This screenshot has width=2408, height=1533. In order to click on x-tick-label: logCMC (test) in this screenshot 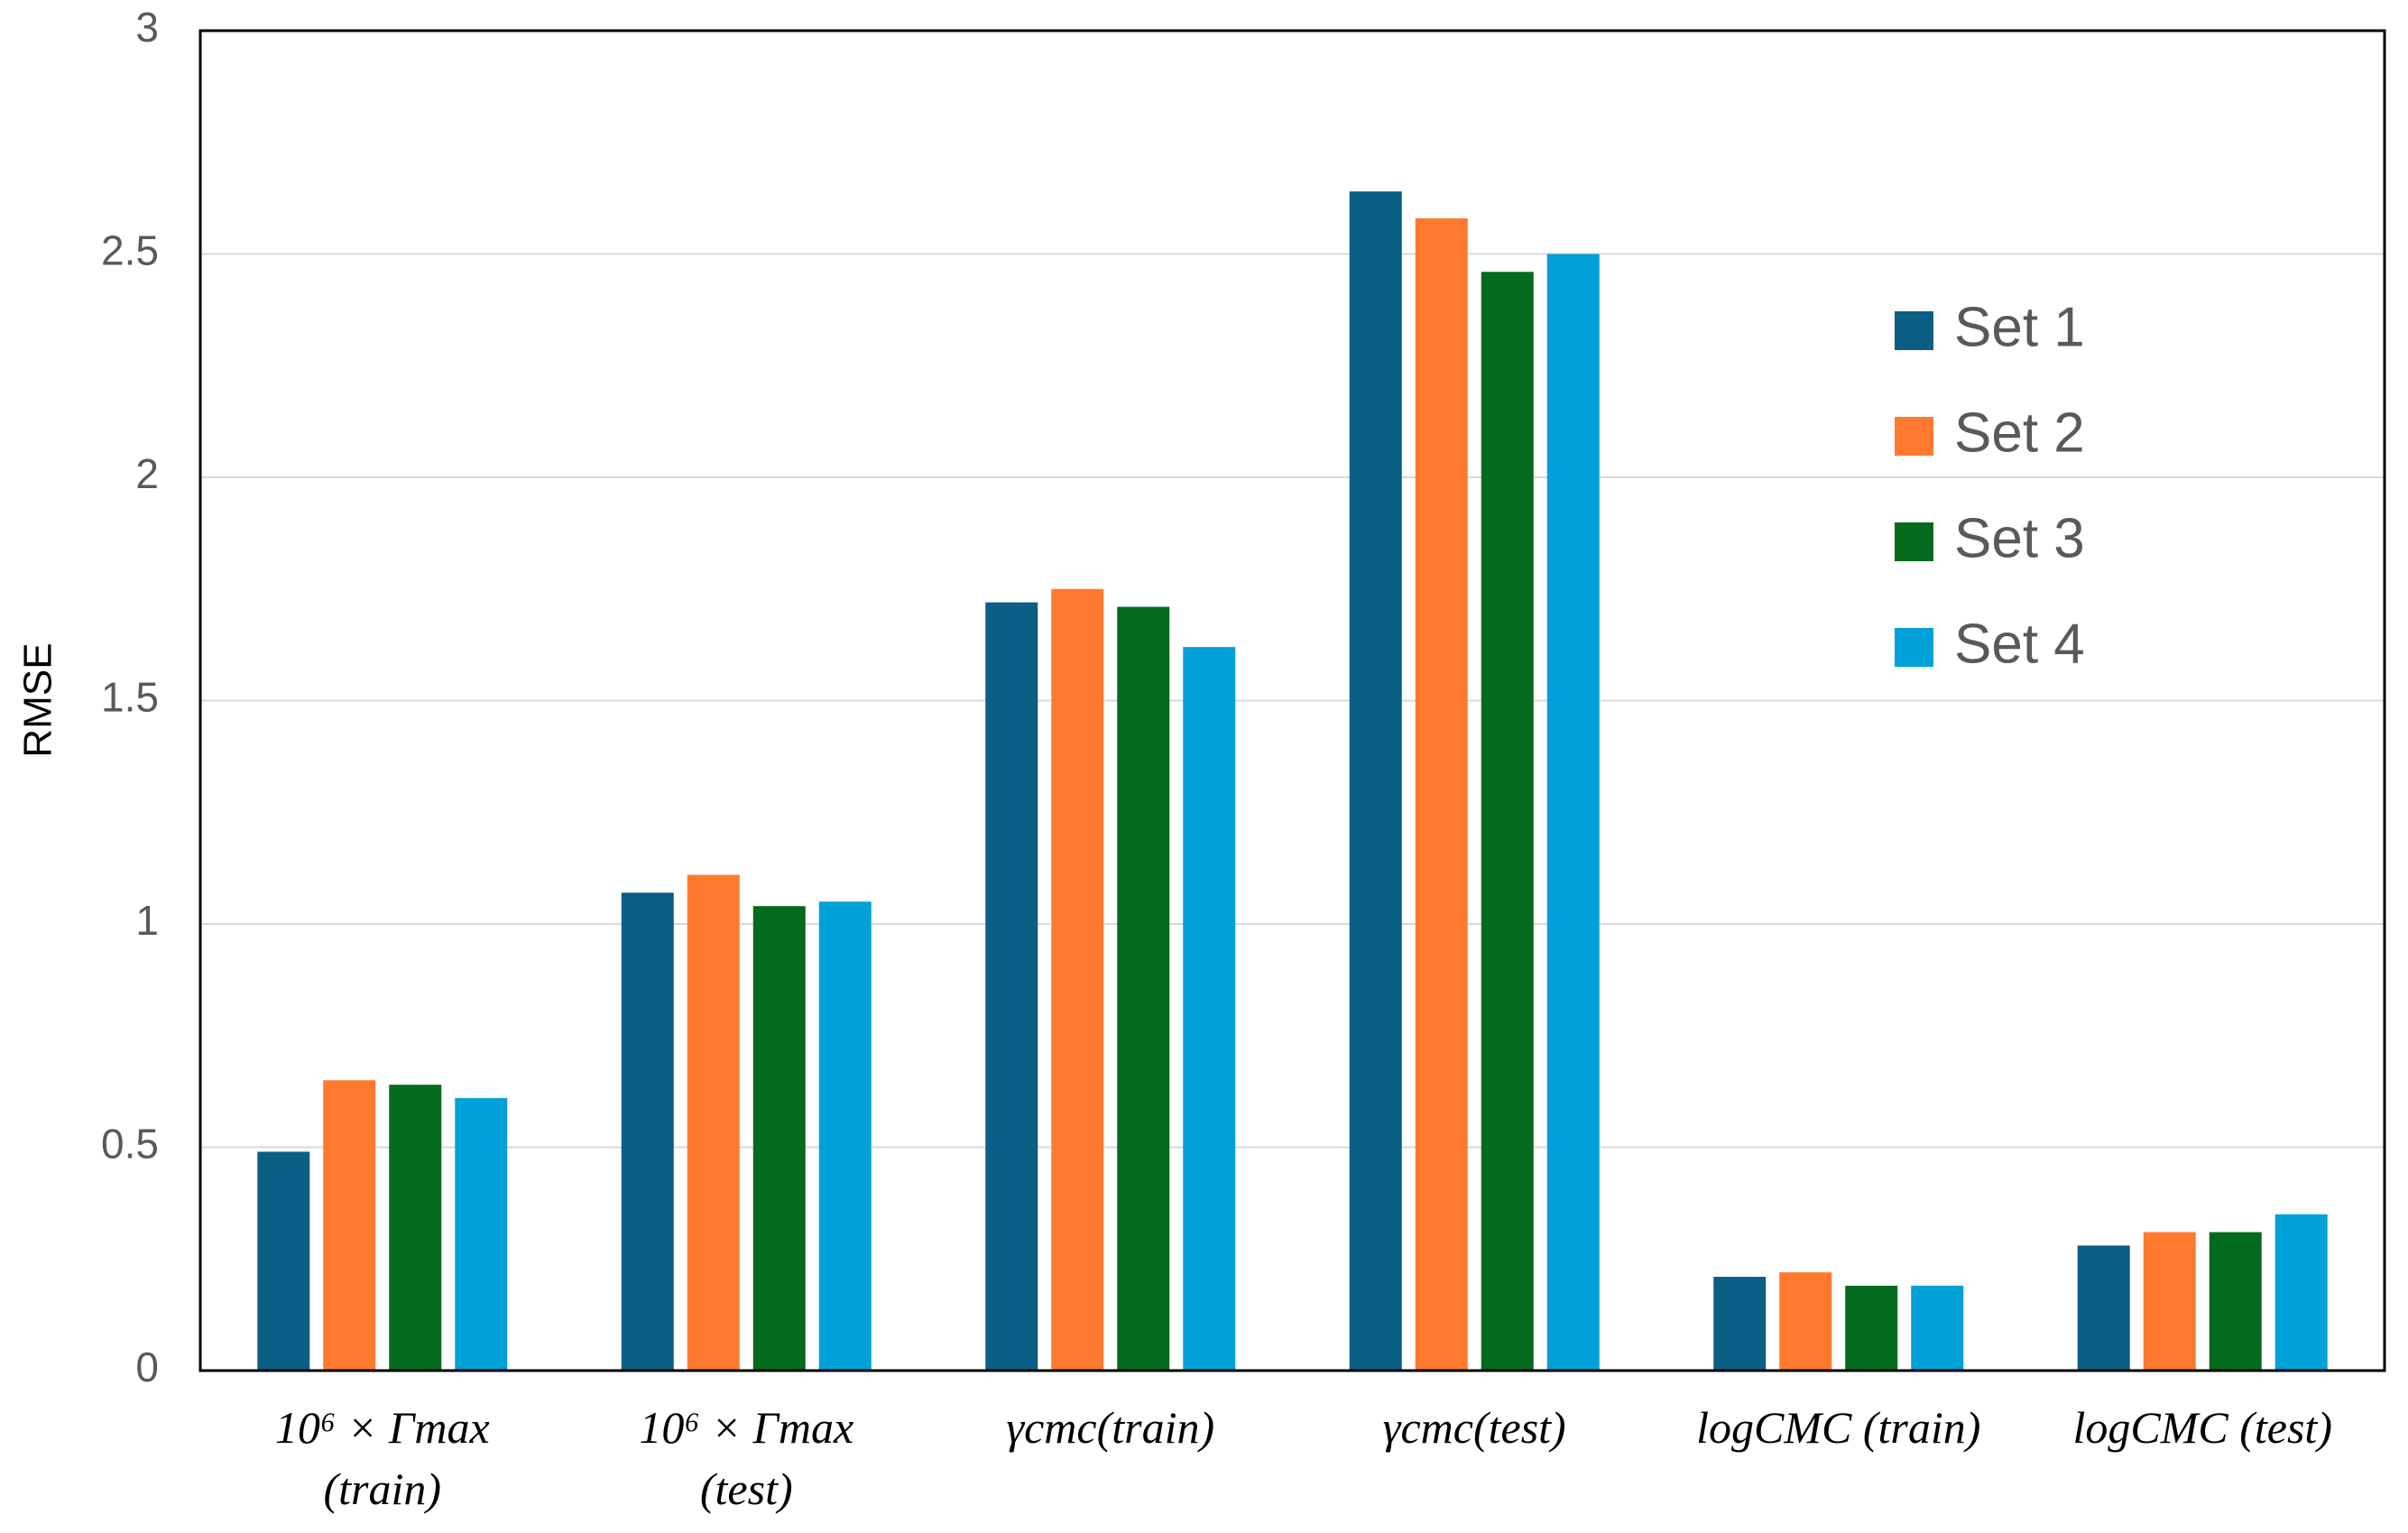, I will do `click(2202, 1428)`.